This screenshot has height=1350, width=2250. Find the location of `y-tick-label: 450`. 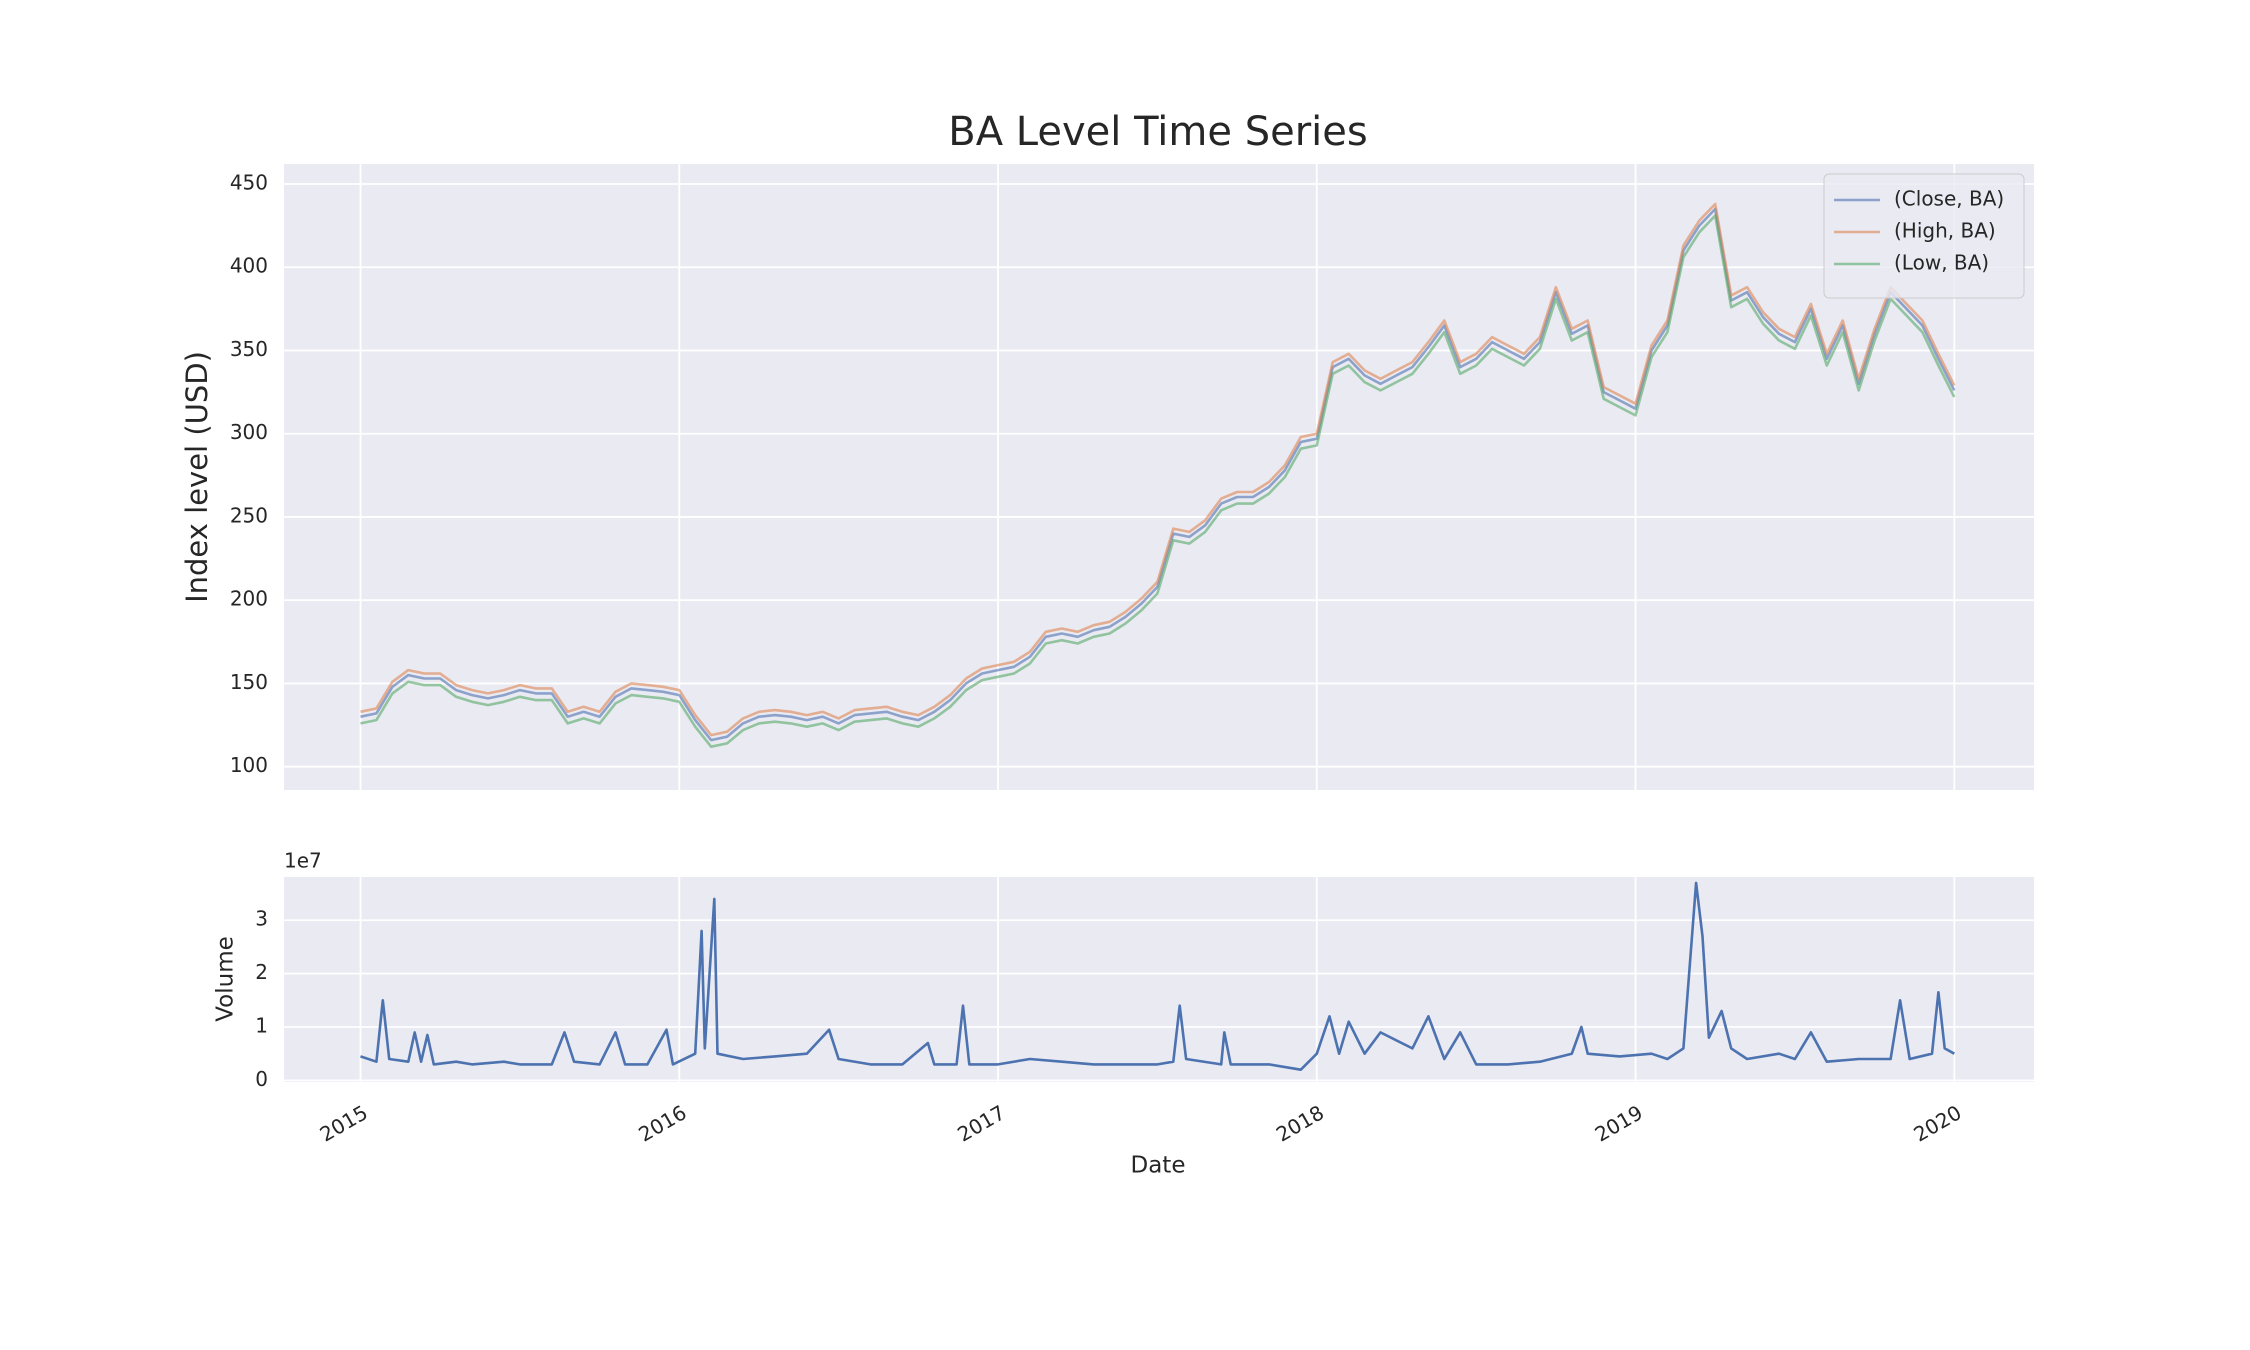

y-tick-label: 450 is located at coordinates (249, 182).